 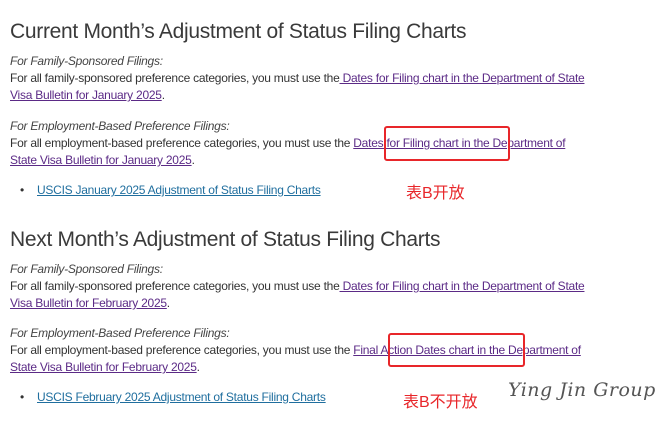 I want to click on annotation-open: 表B开放, so click(x=435, y=193).